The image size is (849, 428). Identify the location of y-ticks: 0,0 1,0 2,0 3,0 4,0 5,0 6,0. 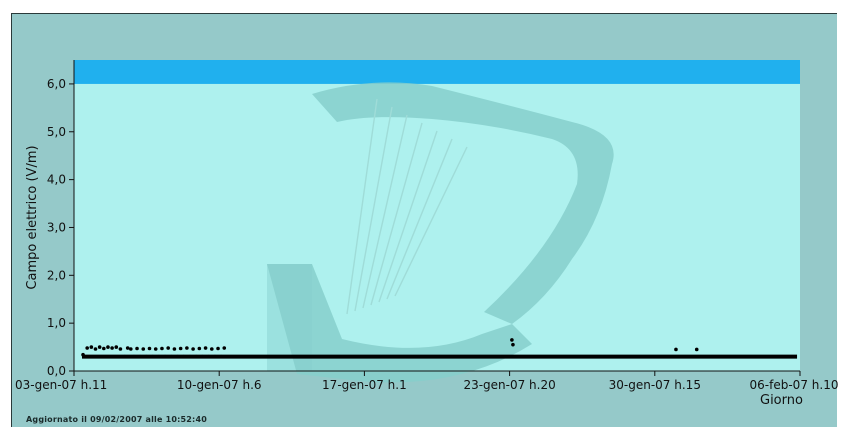
(60, 227).